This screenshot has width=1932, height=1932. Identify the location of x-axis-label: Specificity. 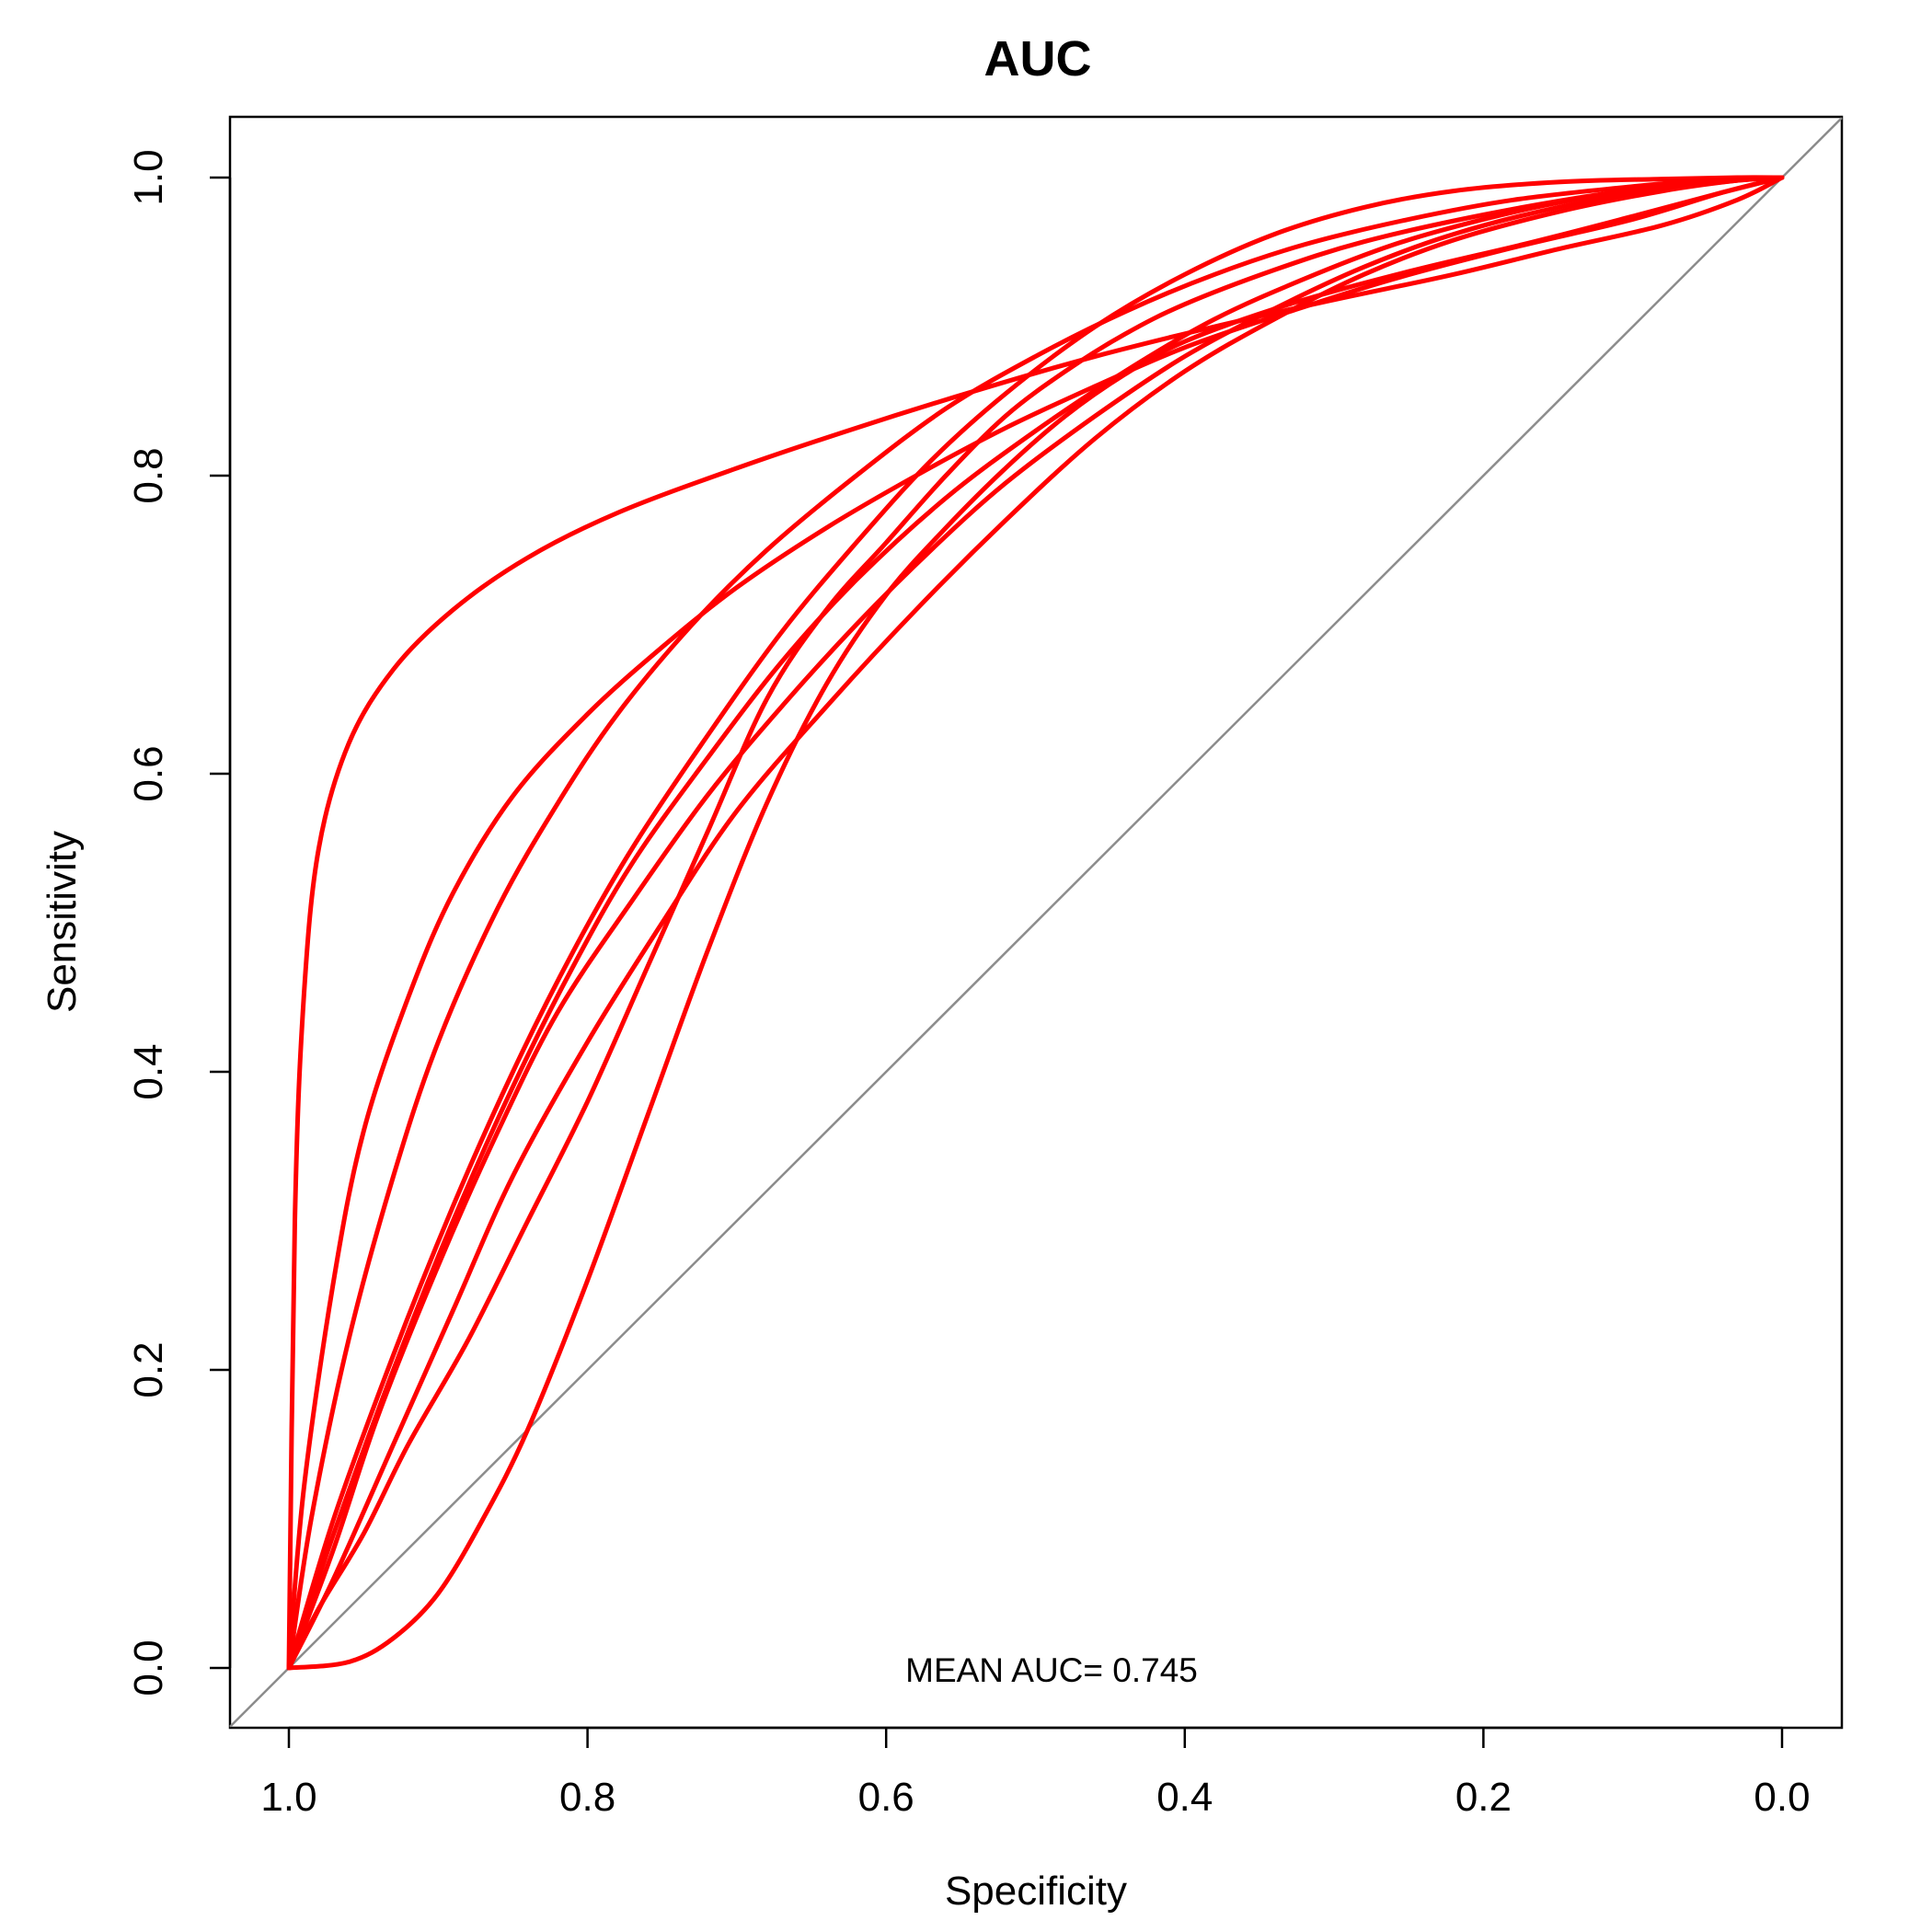
(1036, 1891).